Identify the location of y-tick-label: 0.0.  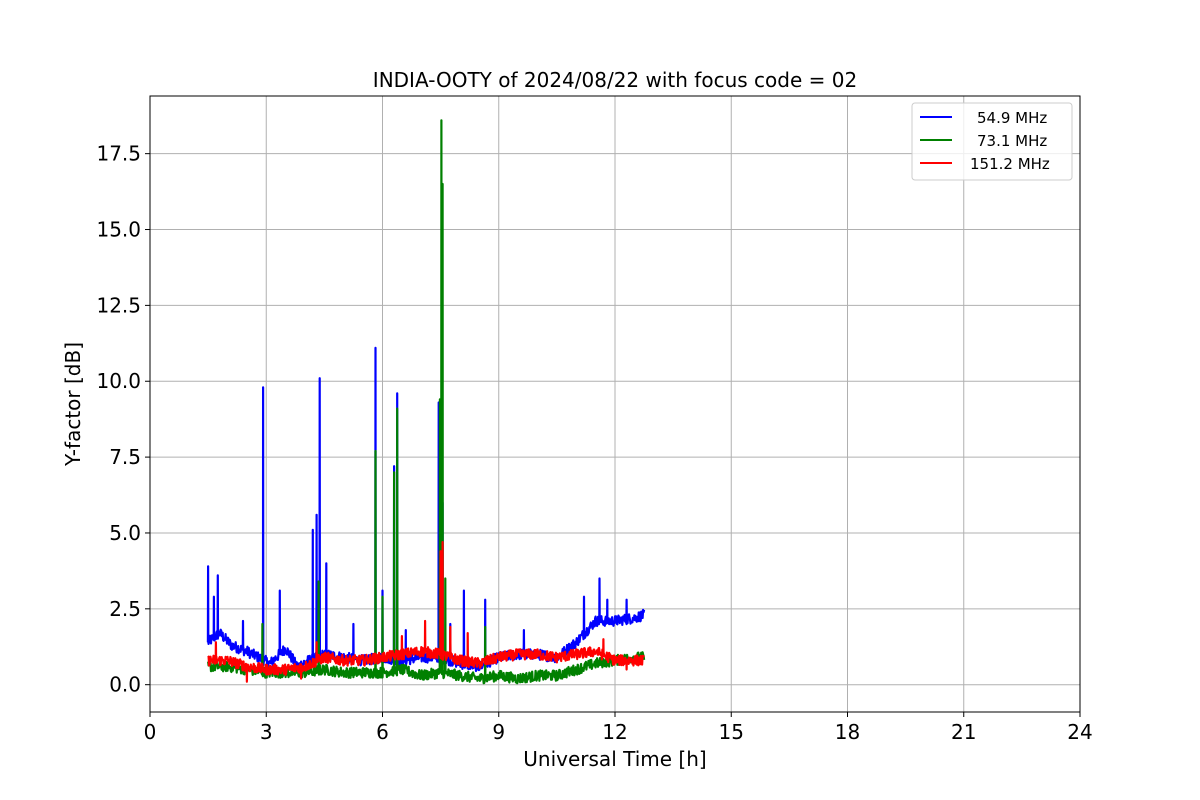
(125, 685).